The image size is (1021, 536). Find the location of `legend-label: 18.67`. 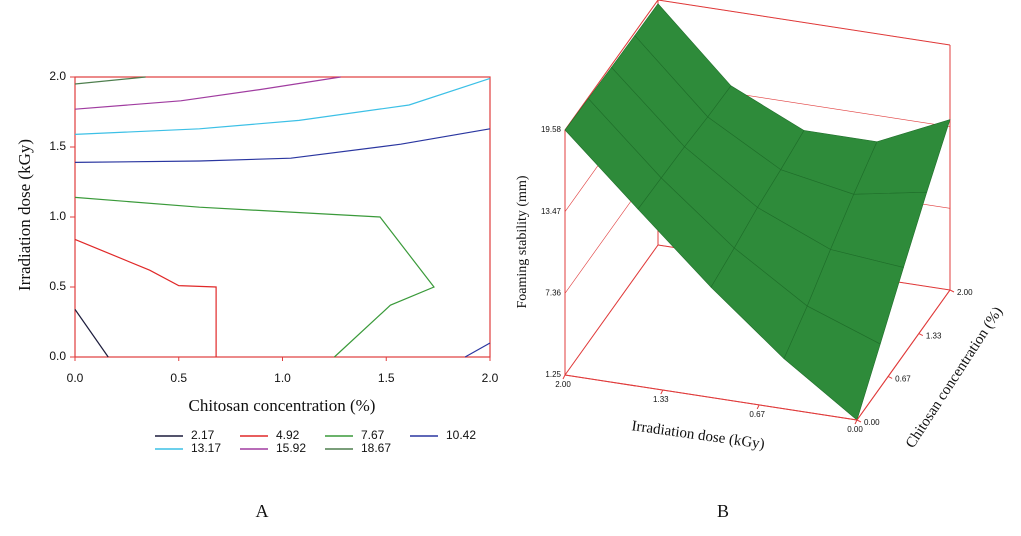

legend-label: 18.67 is located at coordinates (376, 448).